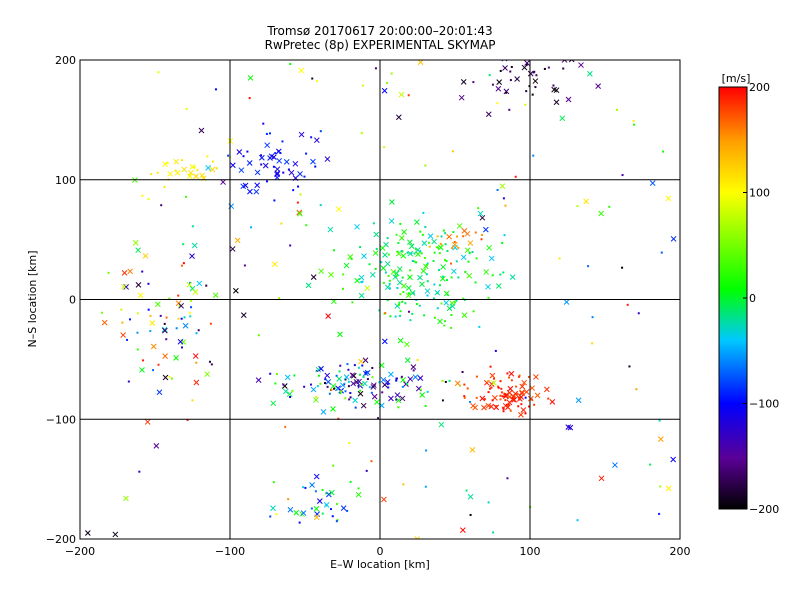  Describe the element at coordinates (380, 31) in the screenshot. I see `chart-title: Tromsø 20170617 20:00:00–20:01:43` at that location.